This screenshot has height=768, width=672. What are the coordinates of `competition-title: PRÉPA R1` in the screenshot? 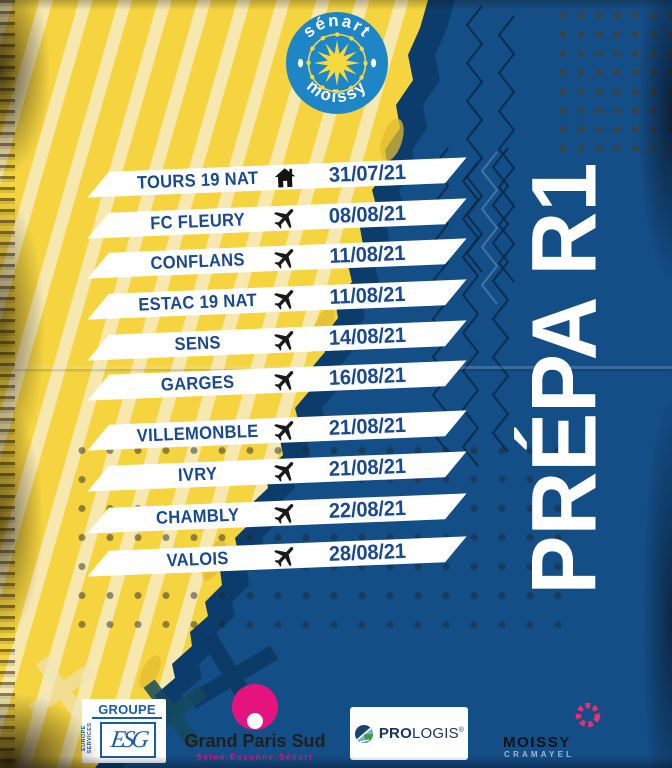 It's located at (565, 378).